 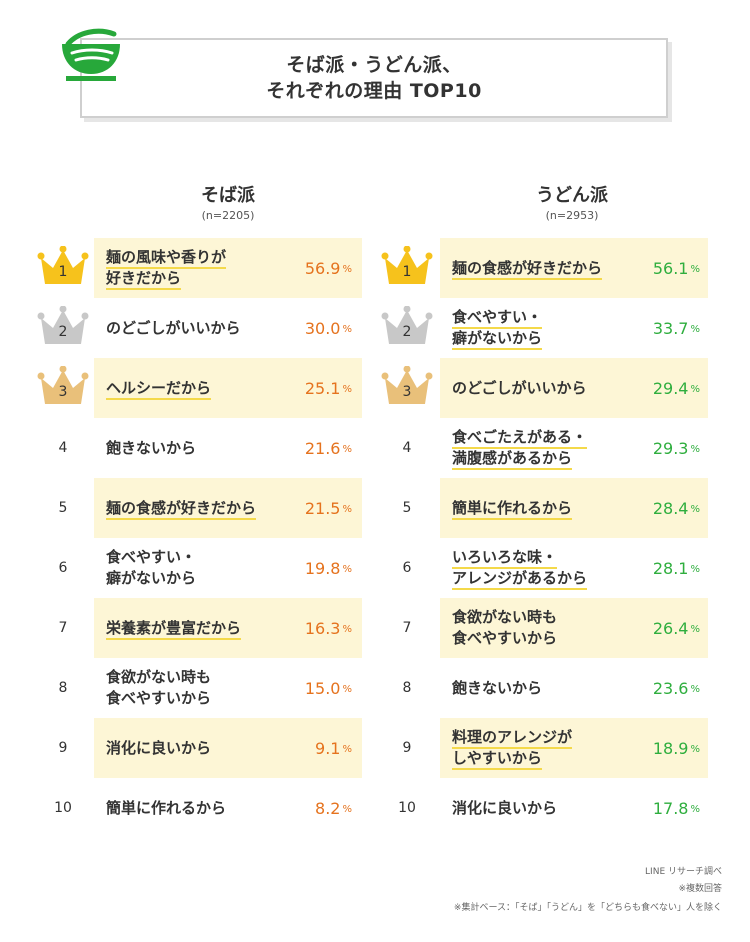 I want to click on soba-percent-value: 15.0%, so click(x=328, y=688).